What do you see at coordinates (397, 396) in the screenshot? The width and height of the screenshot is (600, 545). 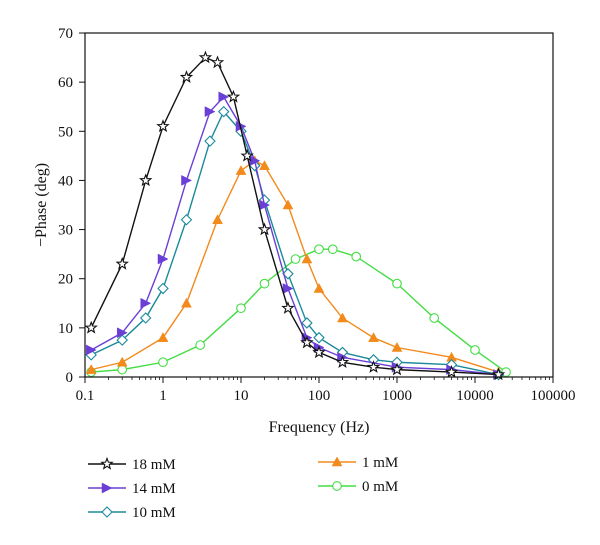 I see `x-tick-label: 1000` at bounding box center [397, 396].